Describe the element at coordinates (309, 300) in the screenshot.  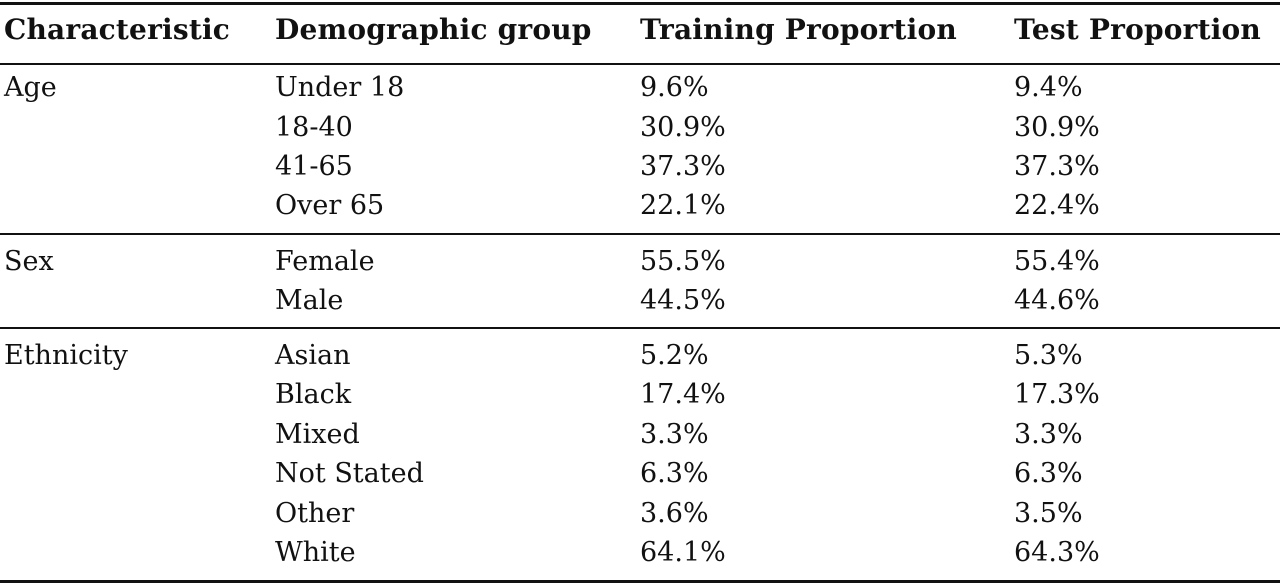
I see `group-cell: Male` at that location.